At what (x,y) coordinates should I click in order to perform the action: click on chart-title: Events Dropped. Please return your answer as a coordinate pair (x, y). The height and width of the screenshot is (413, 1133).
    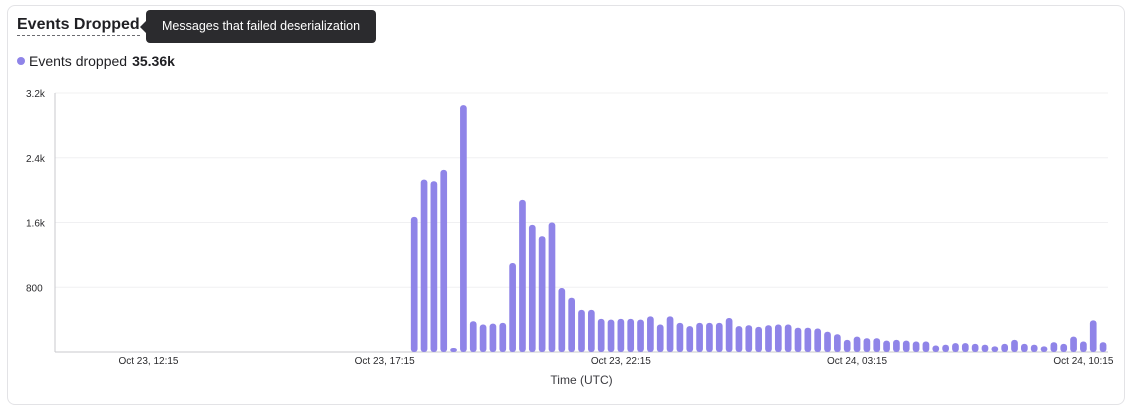
    Looking at the image, I should click on (78, 26).